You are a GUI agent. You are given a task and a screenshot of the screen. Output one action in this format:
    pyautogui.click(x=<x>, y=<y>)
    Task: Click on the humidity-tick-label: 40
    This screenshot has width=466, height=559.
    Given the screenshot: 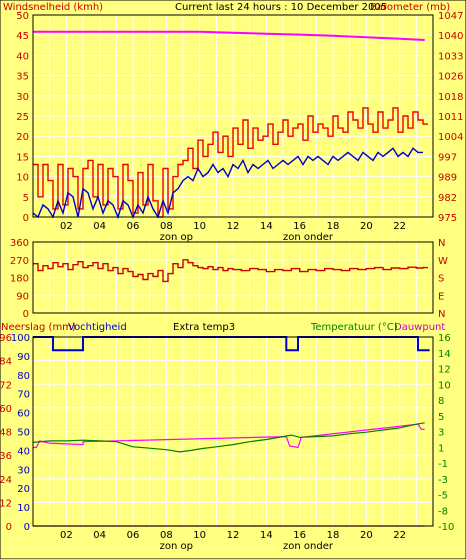 What is the action you would take?
    pyautogui.click(x=23, y=451)
    